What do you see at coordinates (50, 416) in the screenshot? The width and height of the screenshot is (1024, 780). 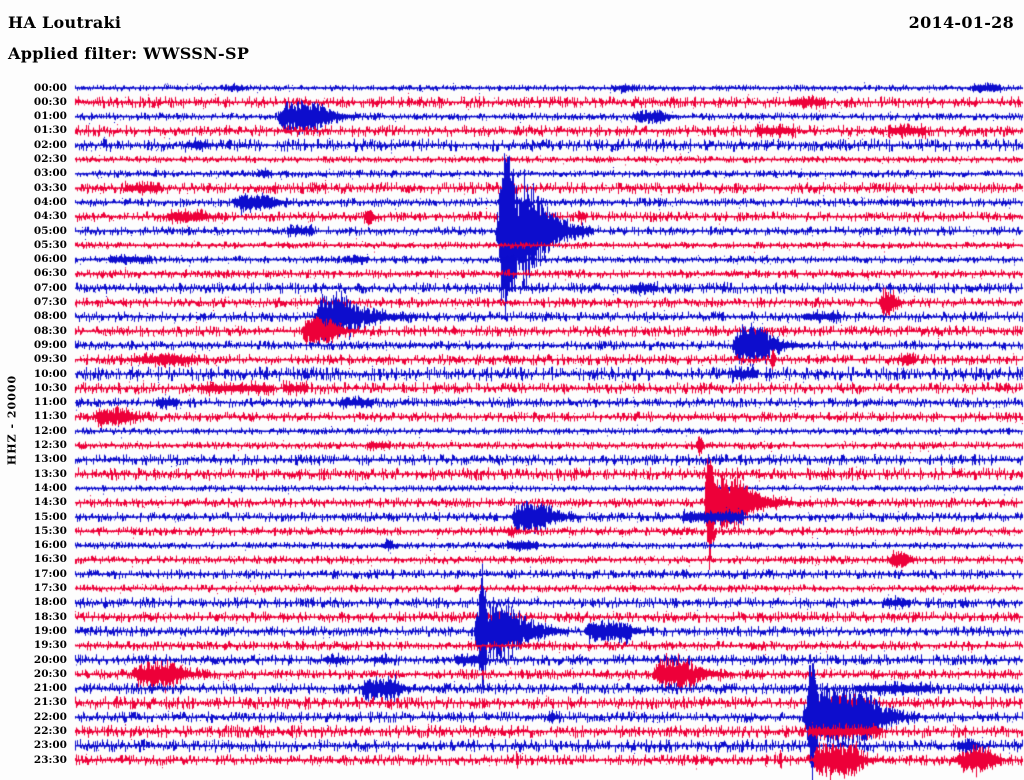 I see `time-label: 11:30` at bounding box center [50, 416].